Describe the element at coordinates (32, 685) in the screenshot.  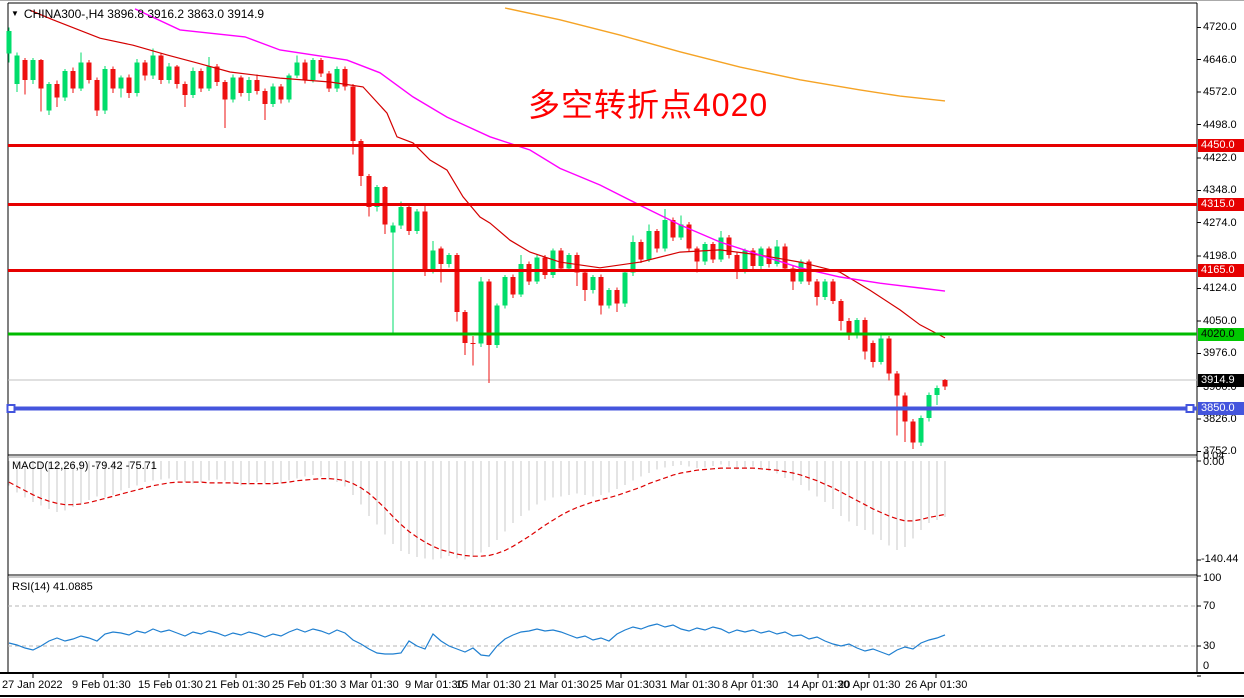
I see `date-label: 27 Jan 2022` at that location.